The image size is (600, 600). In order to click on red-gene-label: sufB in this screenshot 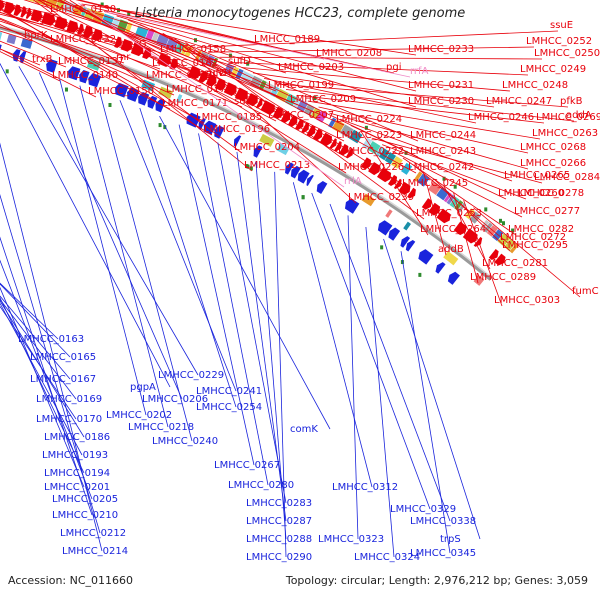, I will do `click(245, 101)`.